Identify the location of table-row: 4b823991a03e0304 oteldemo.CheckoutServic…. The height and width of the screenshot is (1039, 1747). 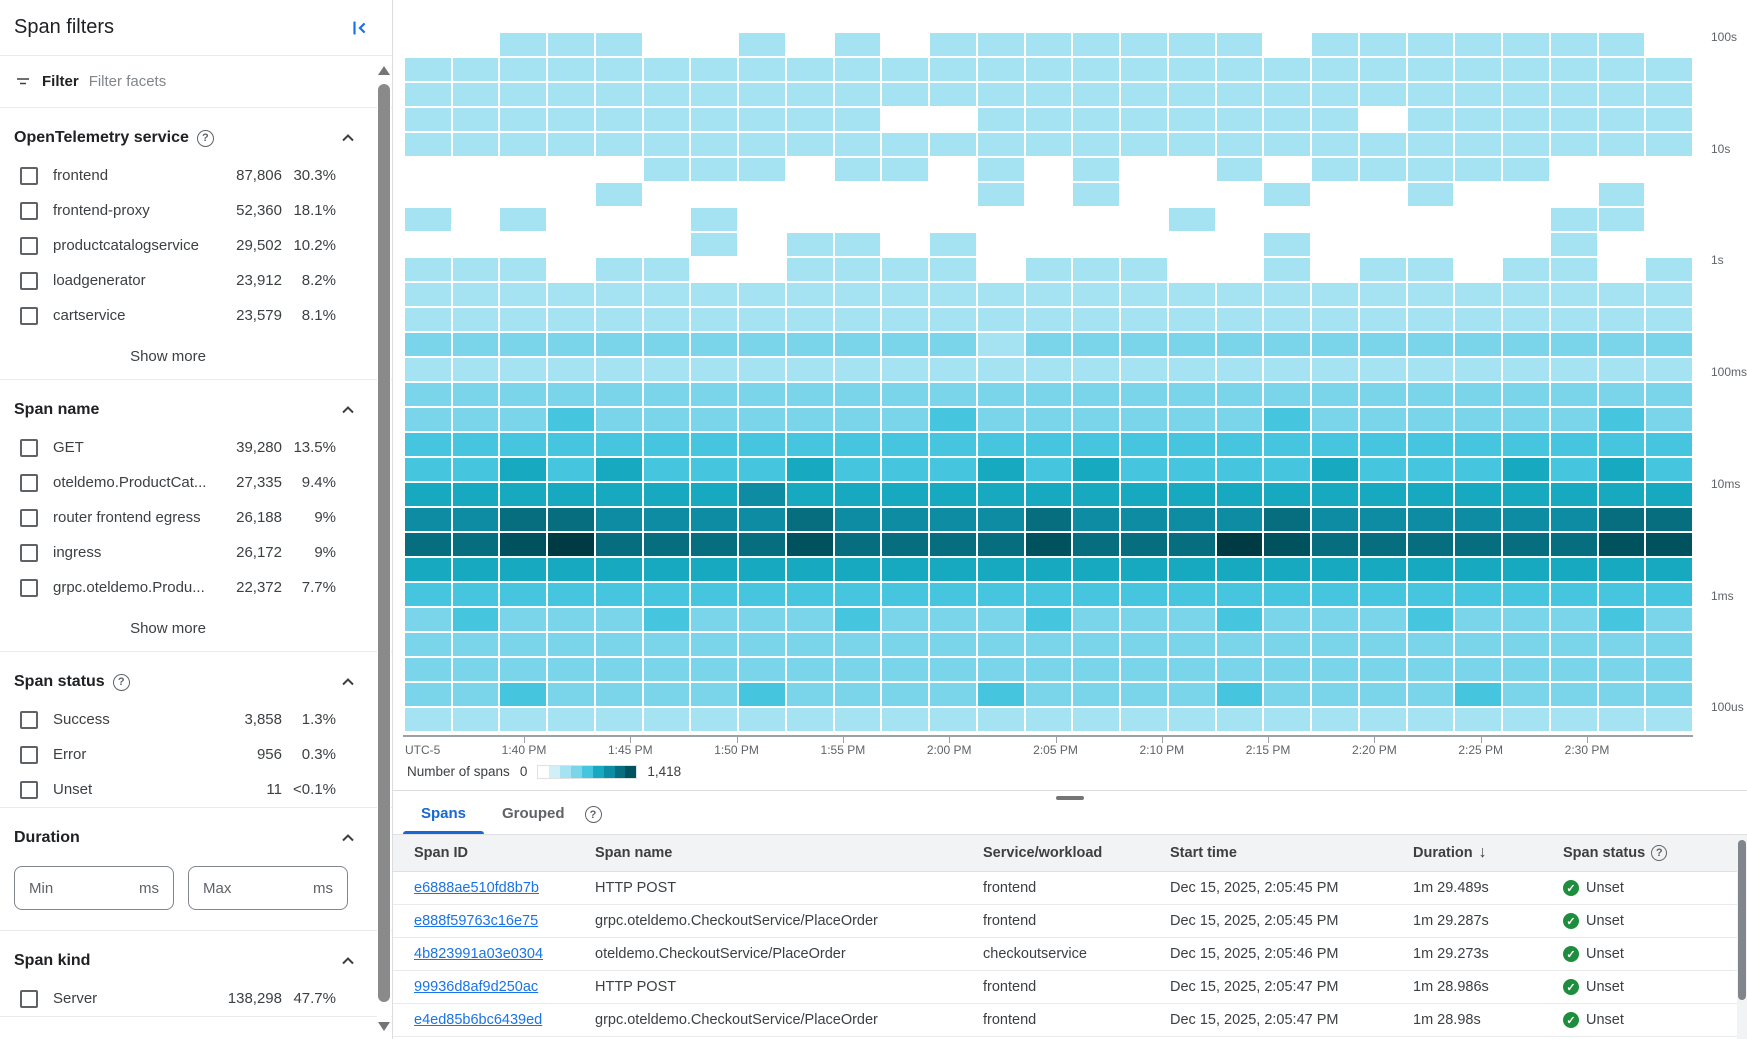
(1070, 954).